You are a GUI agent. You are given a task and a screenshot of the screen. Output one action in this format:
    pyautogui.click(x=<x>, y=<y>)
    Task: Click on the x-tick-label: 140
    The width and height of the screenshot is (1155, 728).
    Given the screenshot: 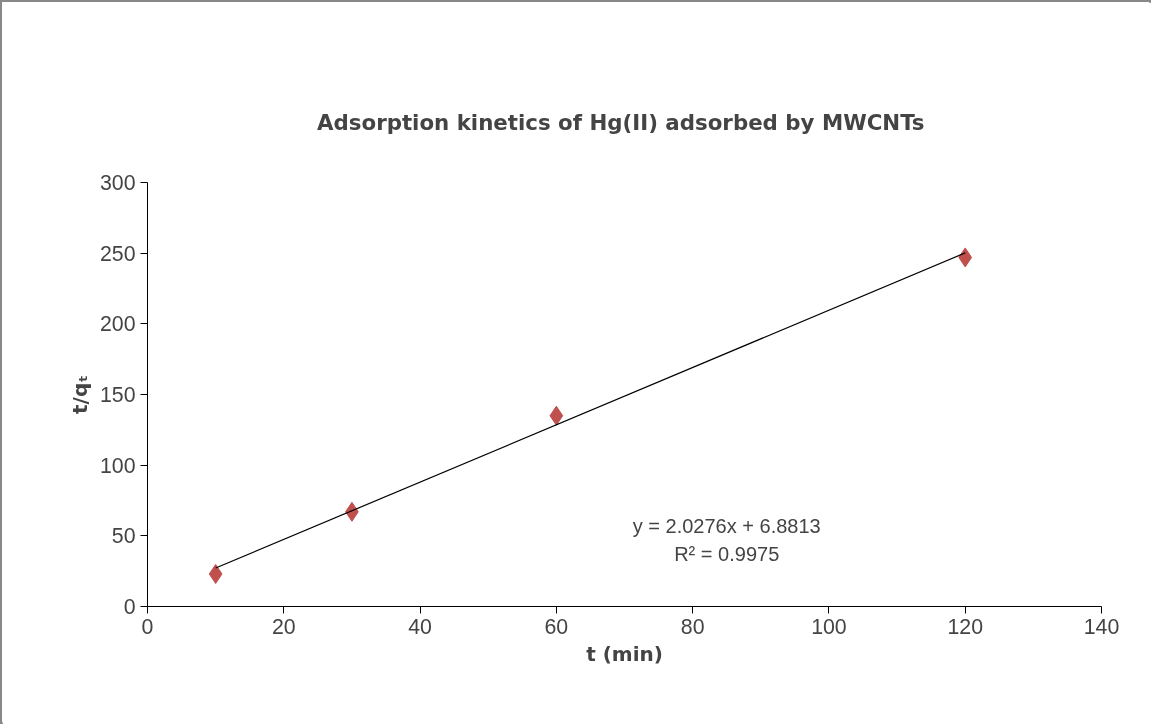 What is the action you would take?
    pyautogui.click(x=1101, y=626)
    